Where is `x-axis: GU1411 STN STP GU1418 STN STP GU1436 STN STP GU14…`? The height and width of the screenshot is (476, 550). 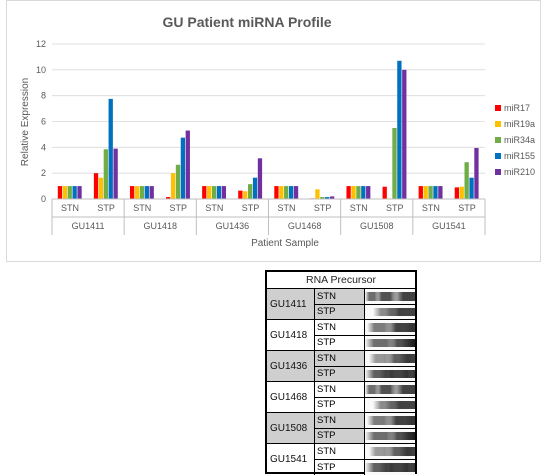 x-axis: GU1411 STN STP GU1418 STN STP GU1436 STN STP GU14… is located at coordinates (268, 216).